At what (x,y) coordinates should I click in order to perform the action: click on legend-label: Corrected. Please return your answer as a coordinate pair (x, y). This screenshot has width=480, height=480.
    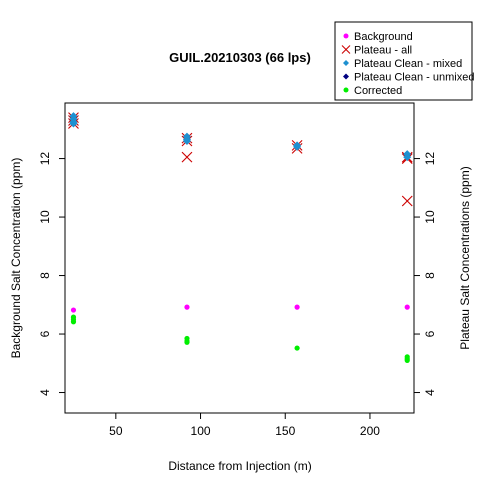
    Looking at the image, I should click on (378, 91).